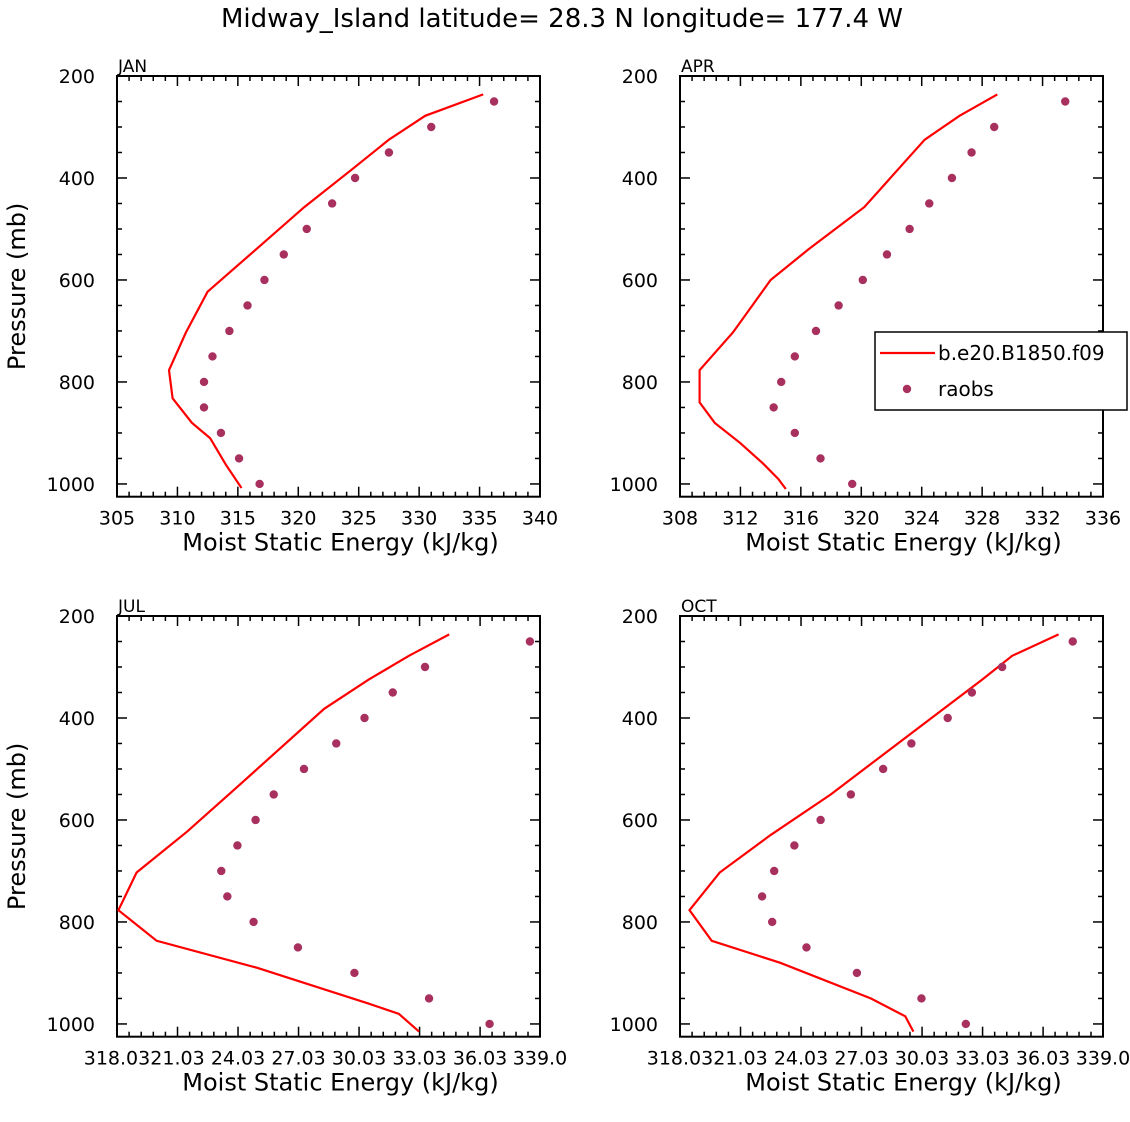 This screenshot has height=1122, width=1130. Describe the element at coordinates (922, 519) in the screenshot. I see `x-tick-label: 324` at that location.